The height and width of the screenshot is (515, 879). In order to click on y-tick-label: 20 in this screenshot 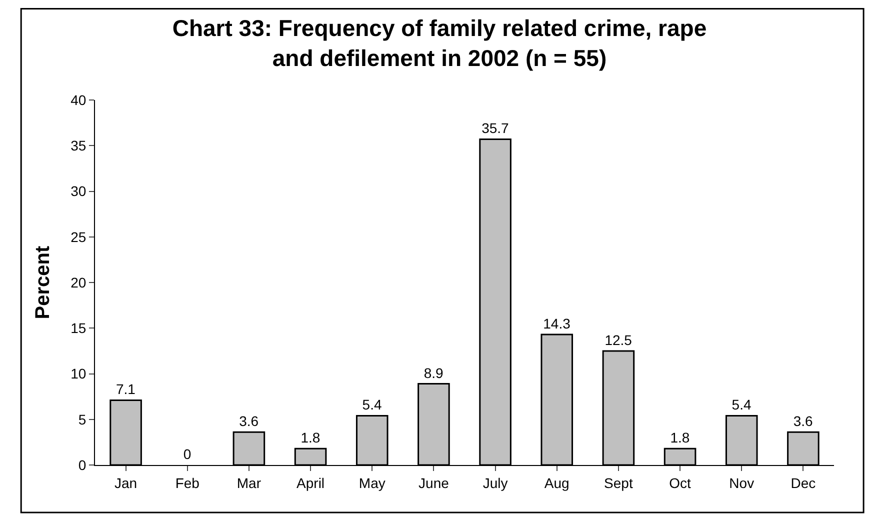, I will do `click(78, 282)`.